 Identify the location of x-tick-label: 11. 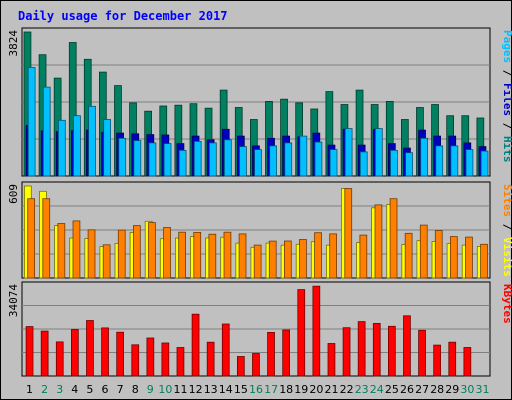
(181, 389).